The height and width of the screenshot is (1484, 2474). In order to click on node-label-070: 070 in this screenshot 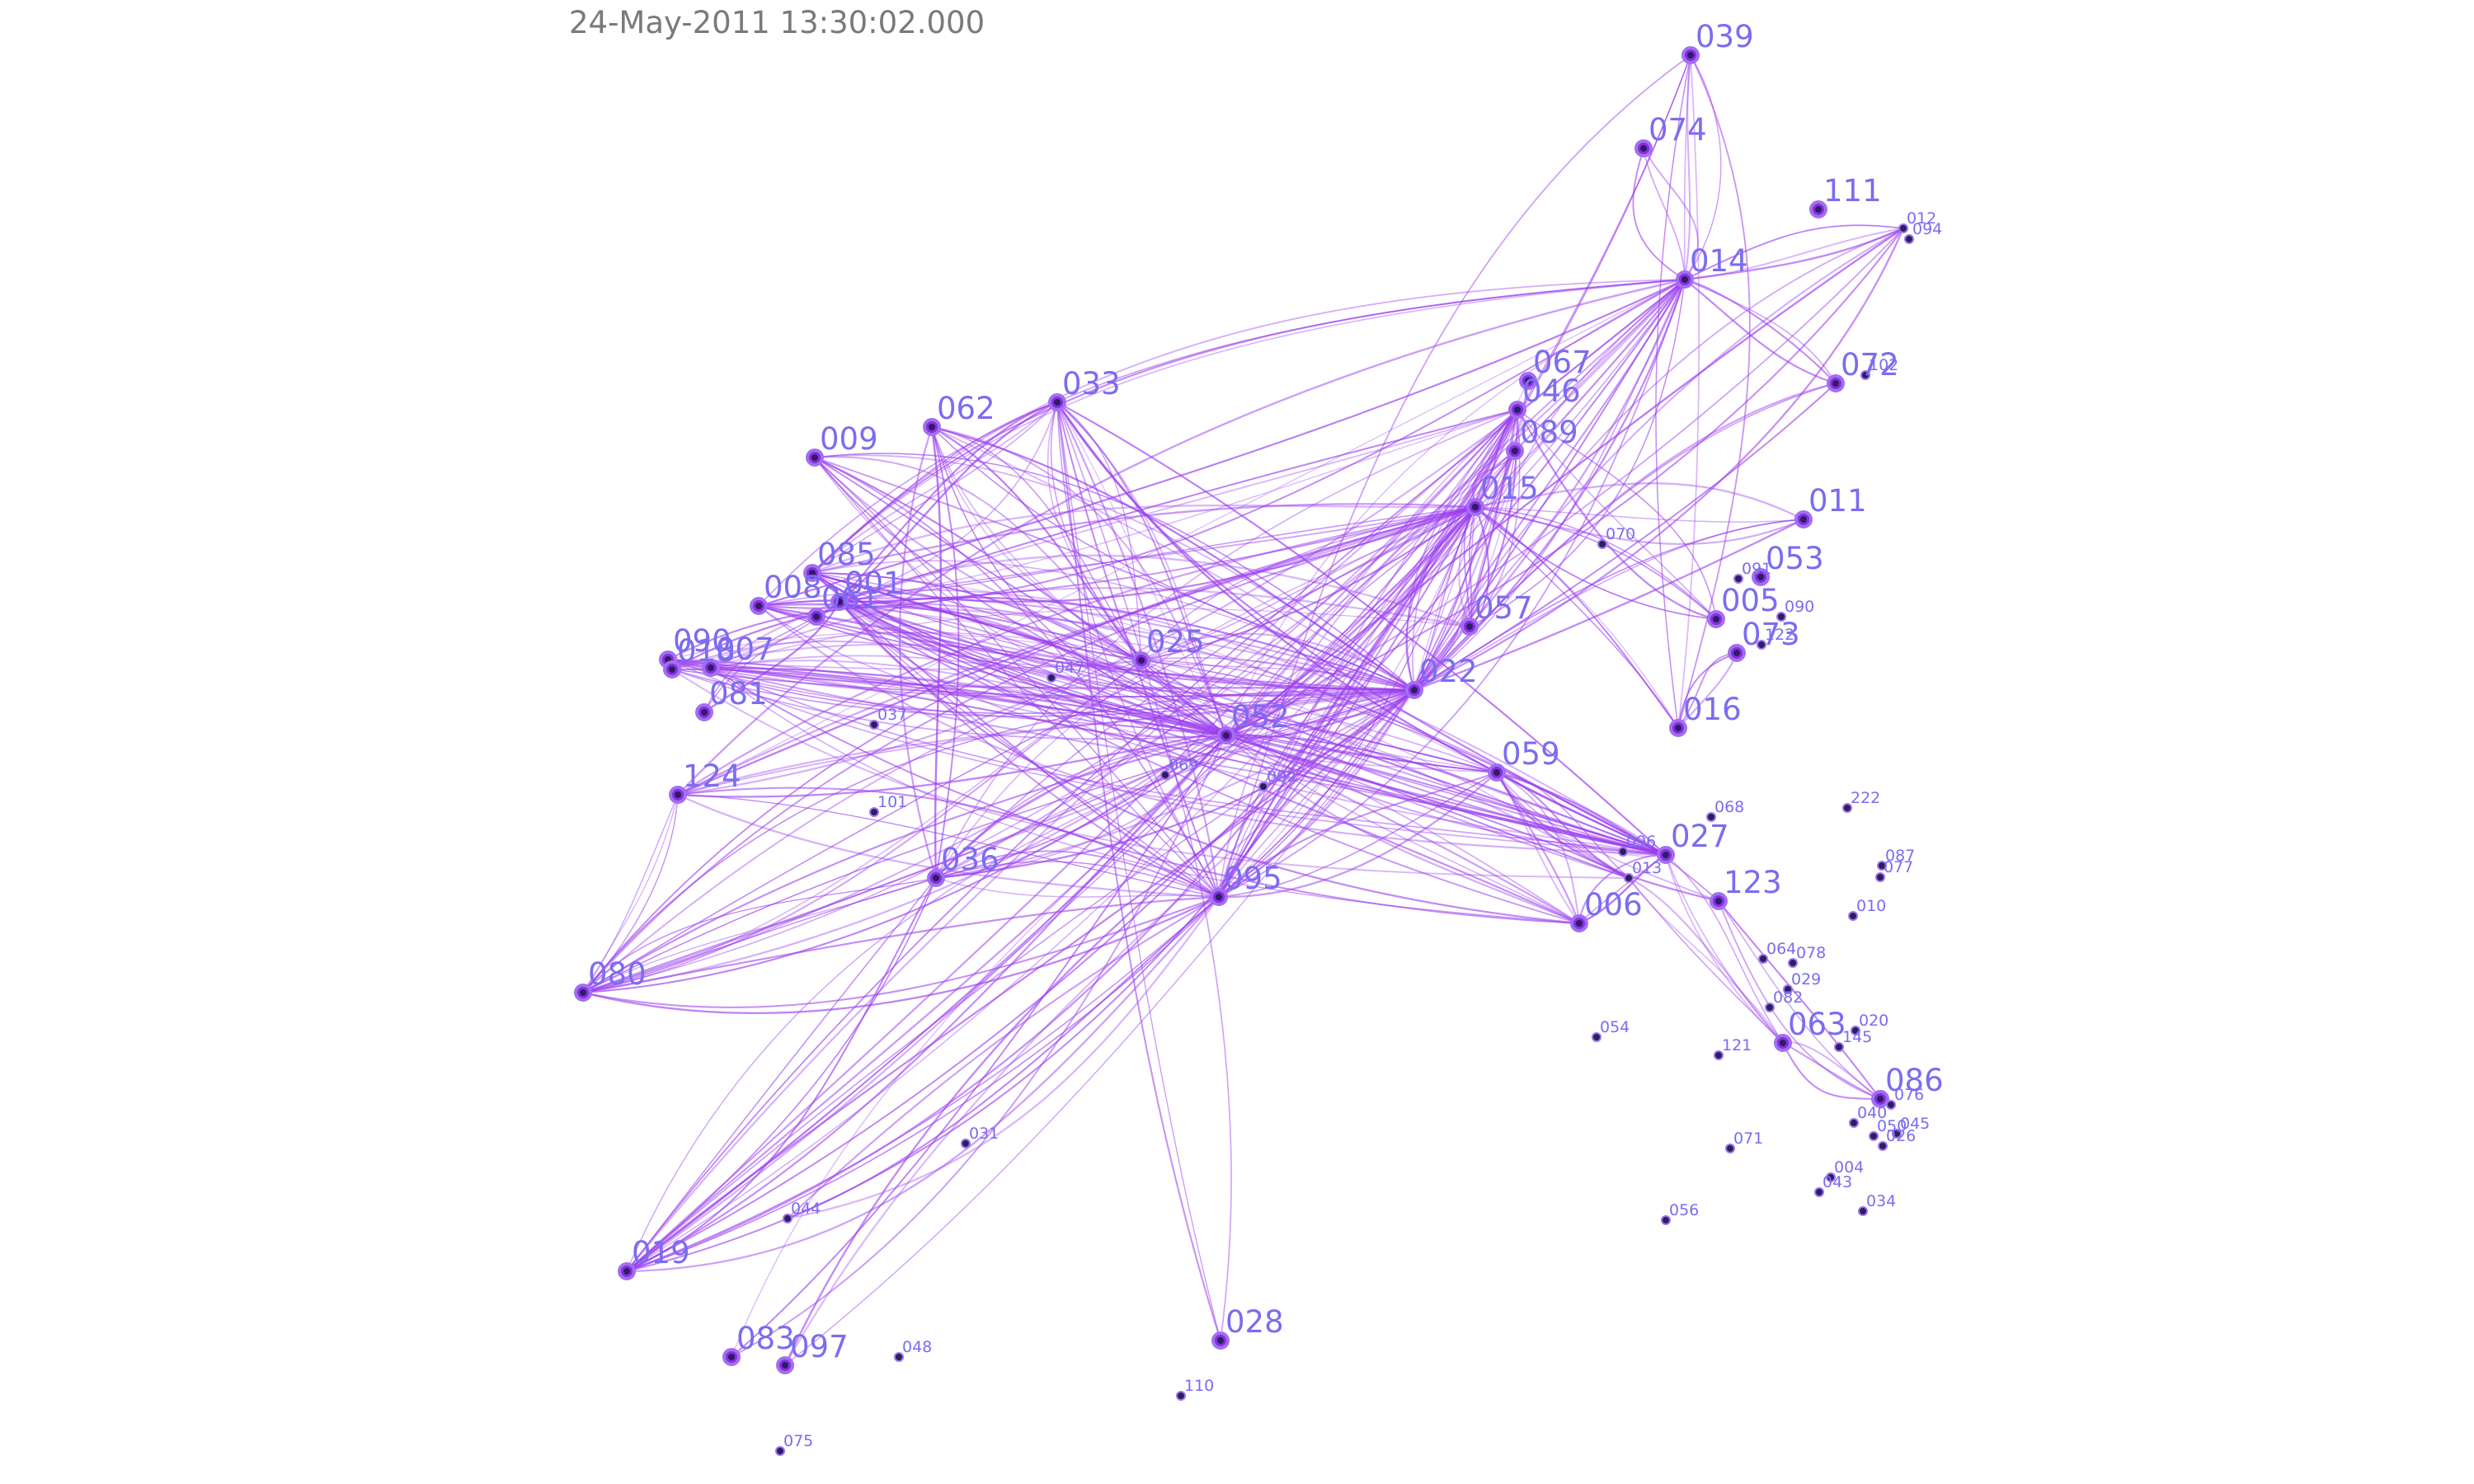, I will do `click(1620, 534)`.